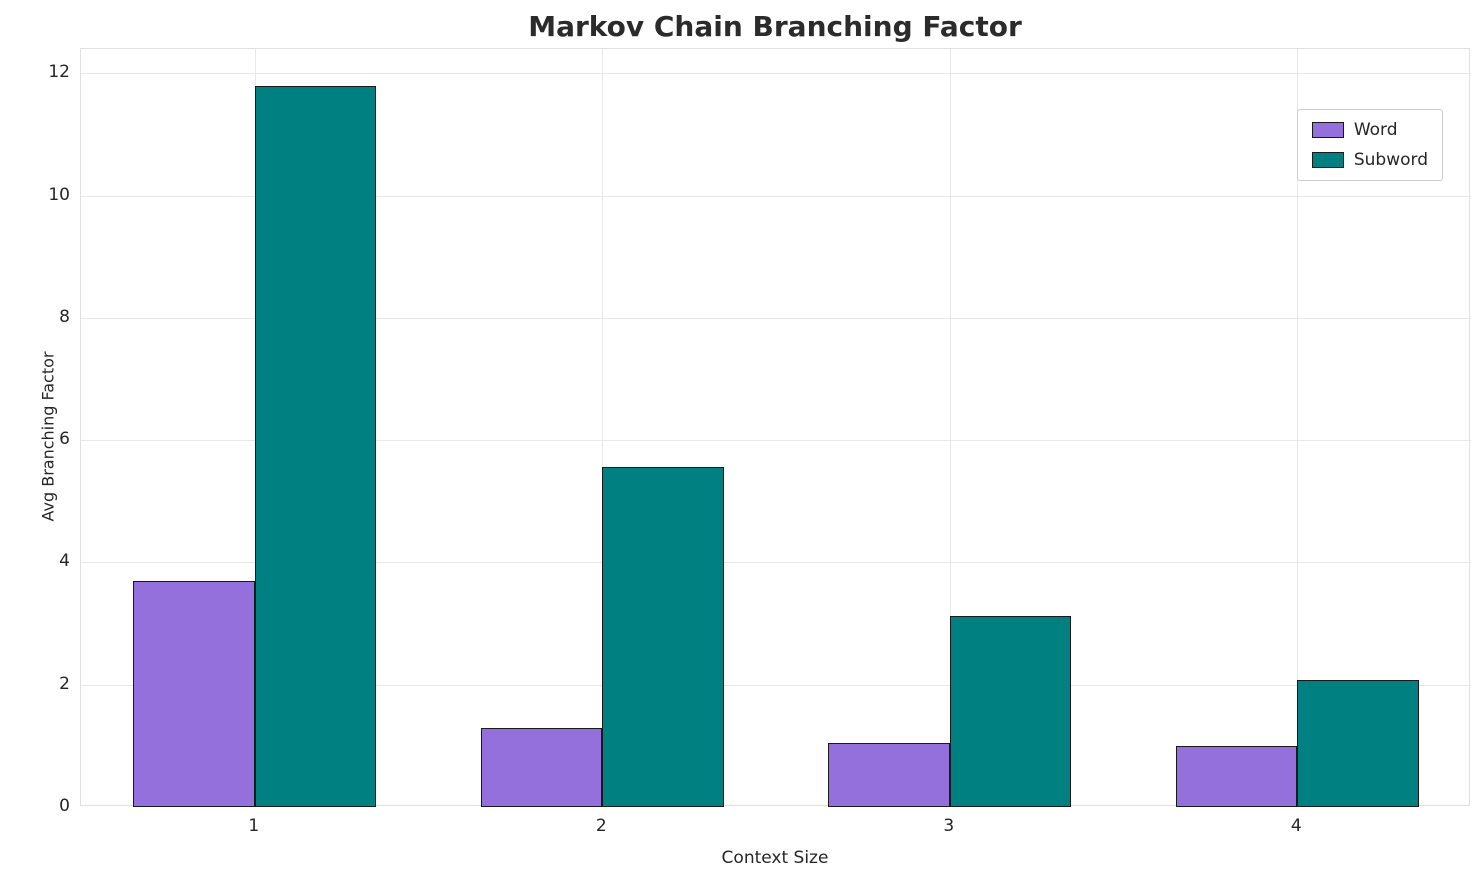 The height and width of the screenshot is (885, 1484). What do you see at coordinates (949, 826) in the screenshot?
I see `x-tick-label: 3` at bounding box center [949, 826].